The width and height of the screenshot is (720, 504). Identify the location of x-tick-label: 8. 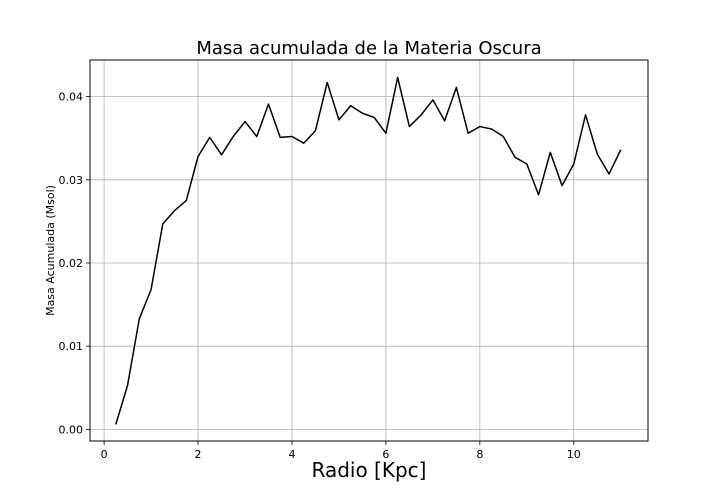
(479, 454).